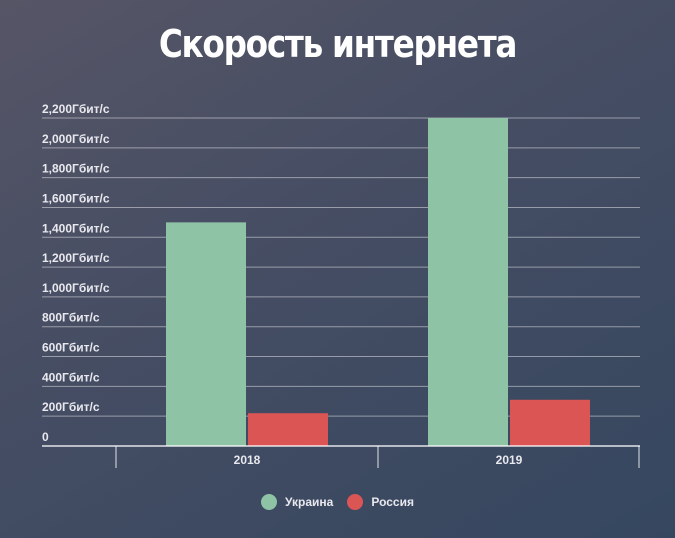  What do you see at coordinates (288, 429) in the screenshot?
I see `bar-Россия-2018` at bounding box center [288, 429].